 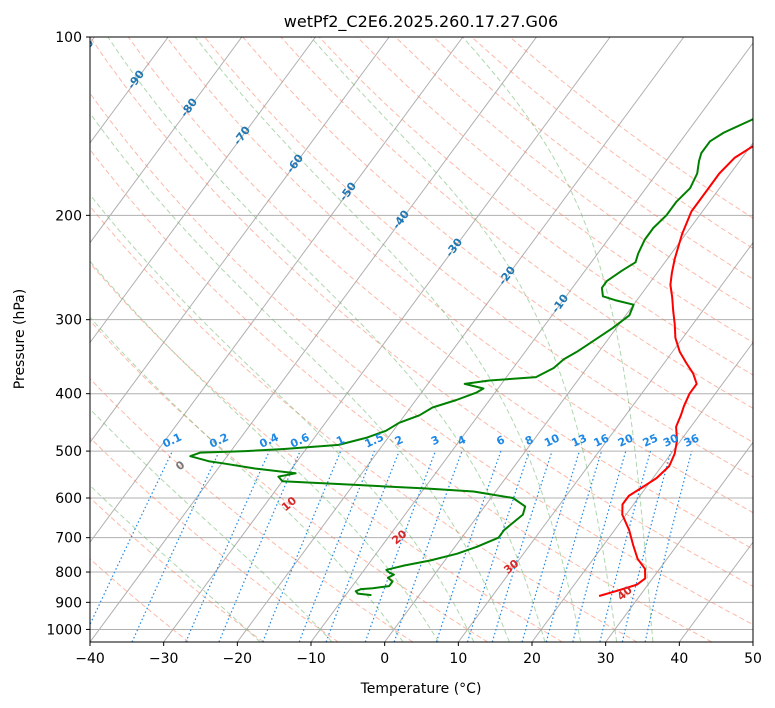 I want to click on y-tick-label: 600, so click(x=68, y=499).